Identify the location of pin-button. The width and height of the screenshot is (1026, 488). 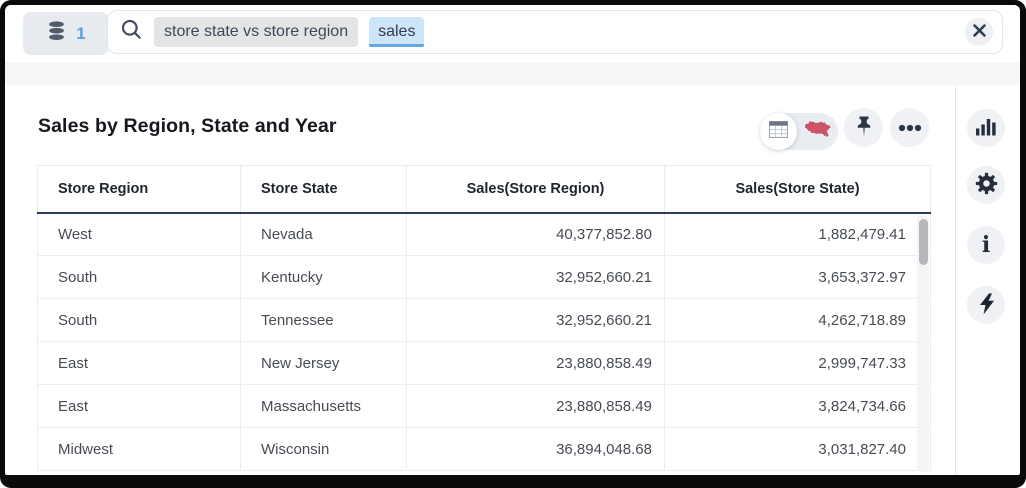
(863, 127).